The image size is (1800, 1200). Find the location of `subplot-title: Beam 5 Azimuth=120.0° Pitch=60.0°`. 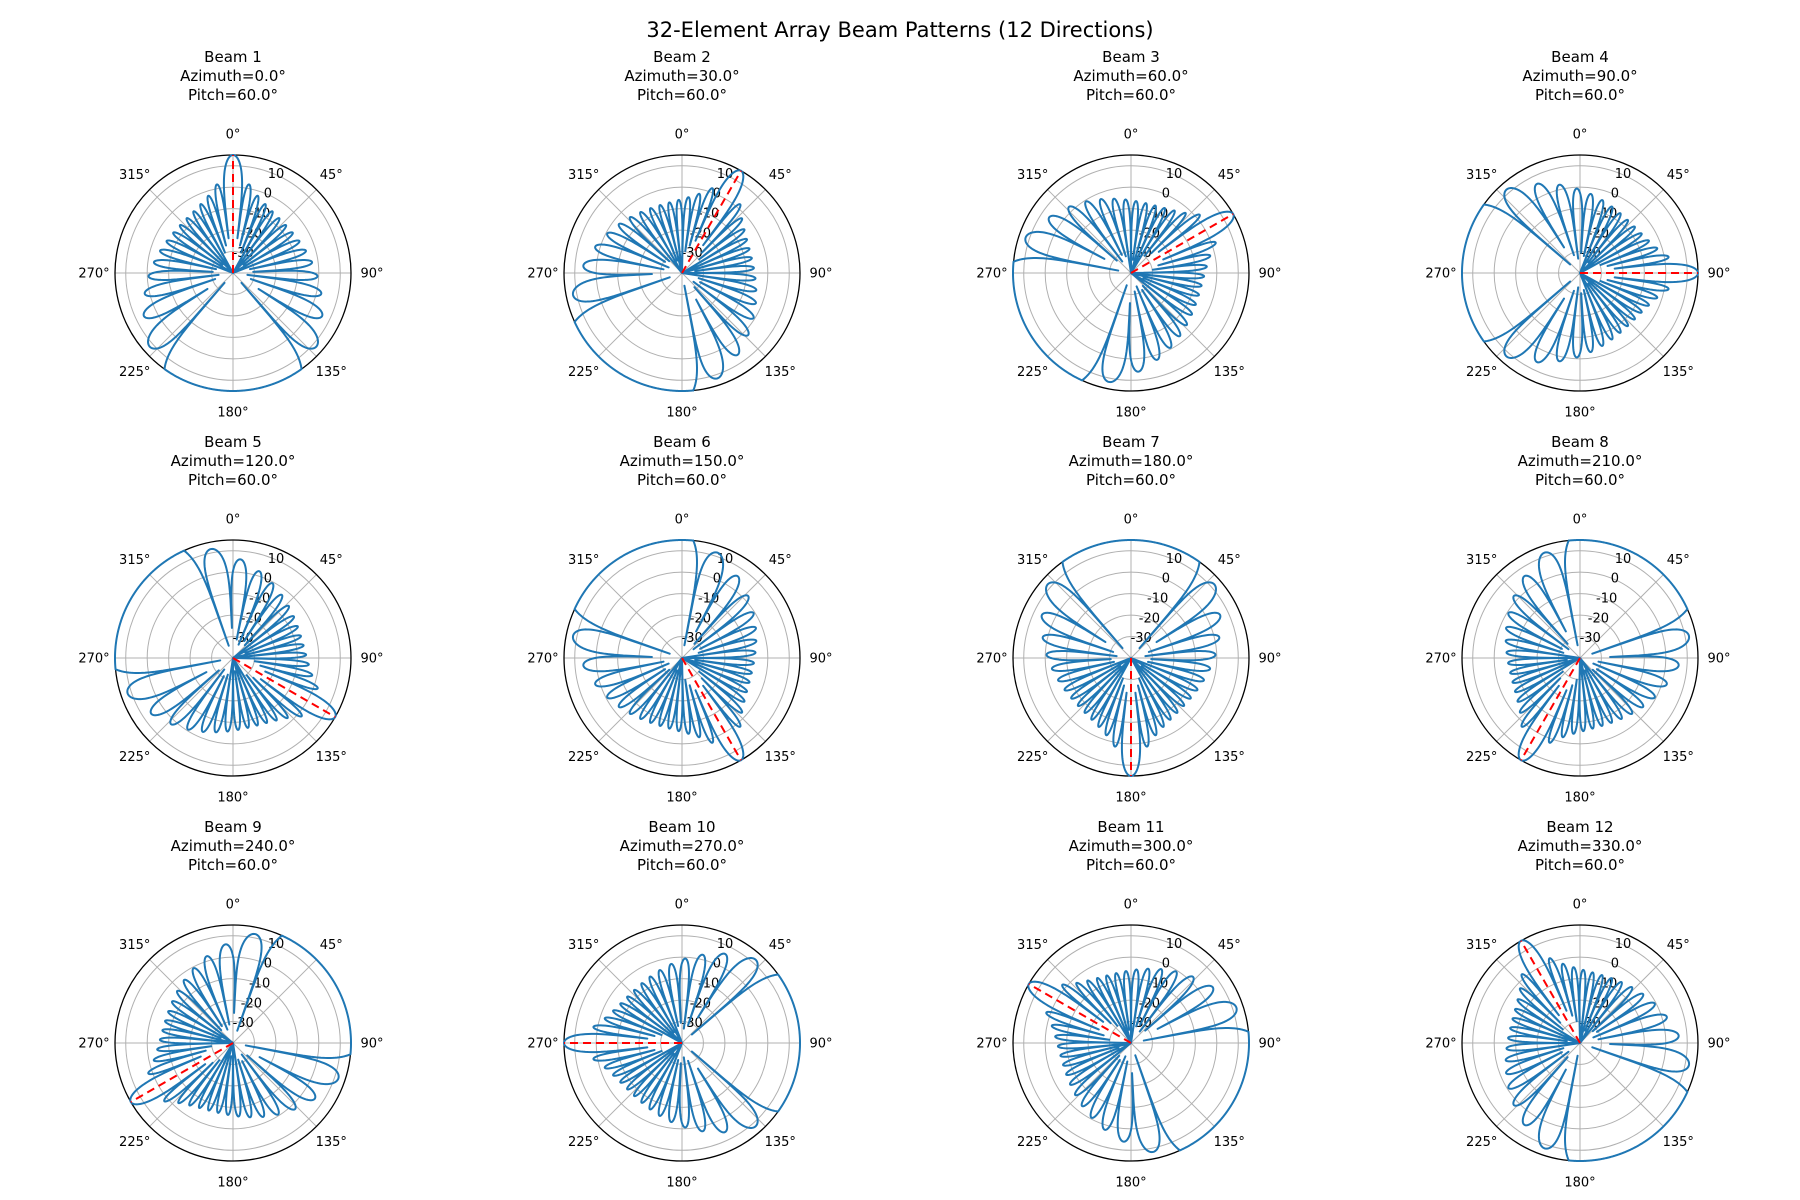

subplot-title: Beam 5 Azimuth=120.0° Pitch=60.0° is located at coordinates (233, 461).